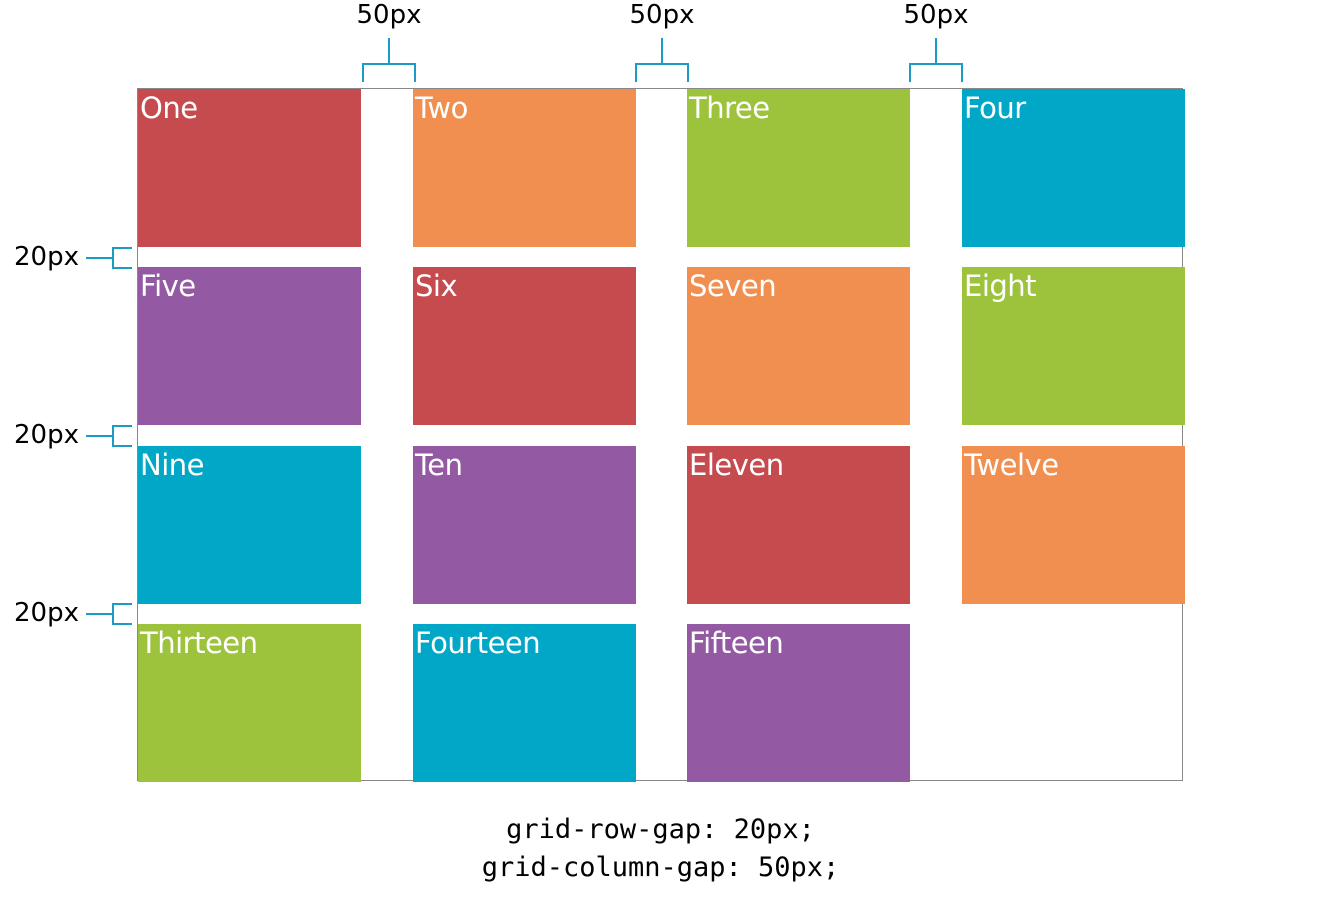 The height and width of the screenshot is (908, 1321). What do you see at coordinates (249, 525) in the screenshot?
I see `grid-item-nine: Nine` at bounding box center [249, 525].